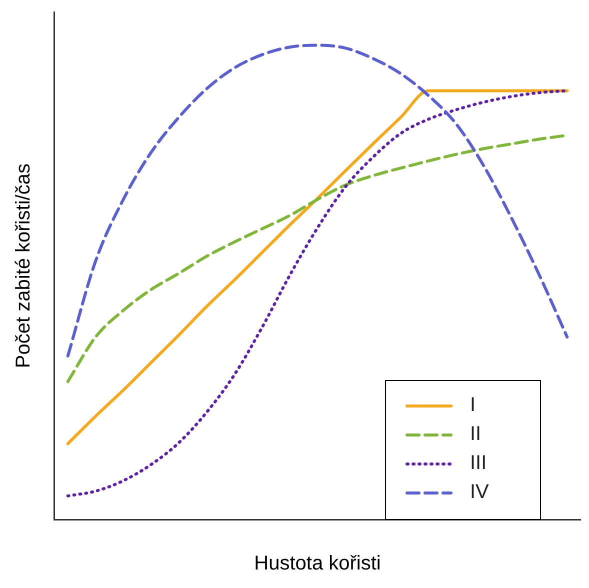 The height and width of the screenshot is (588, 589). Describe the element at coordinates (473, 405) in the screenshot. I see `legend-label: I` at that location.